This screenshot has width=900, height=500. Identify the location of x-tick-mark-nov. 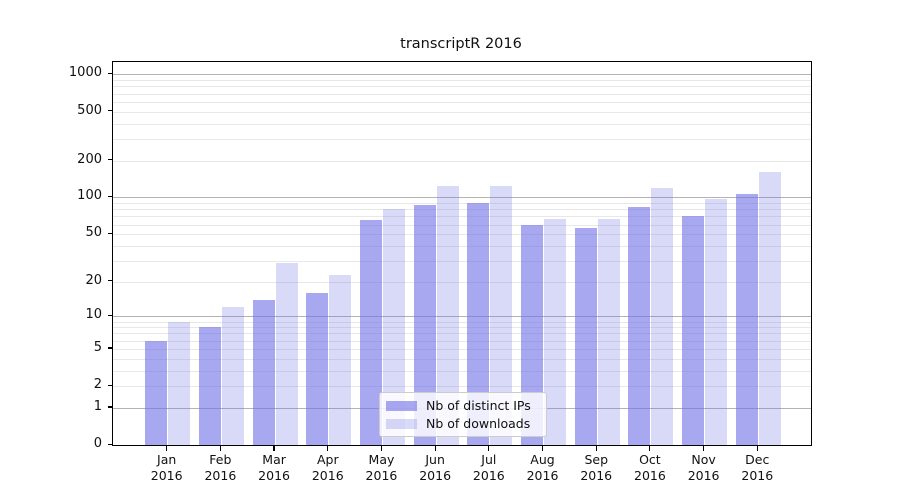
(704, 448).